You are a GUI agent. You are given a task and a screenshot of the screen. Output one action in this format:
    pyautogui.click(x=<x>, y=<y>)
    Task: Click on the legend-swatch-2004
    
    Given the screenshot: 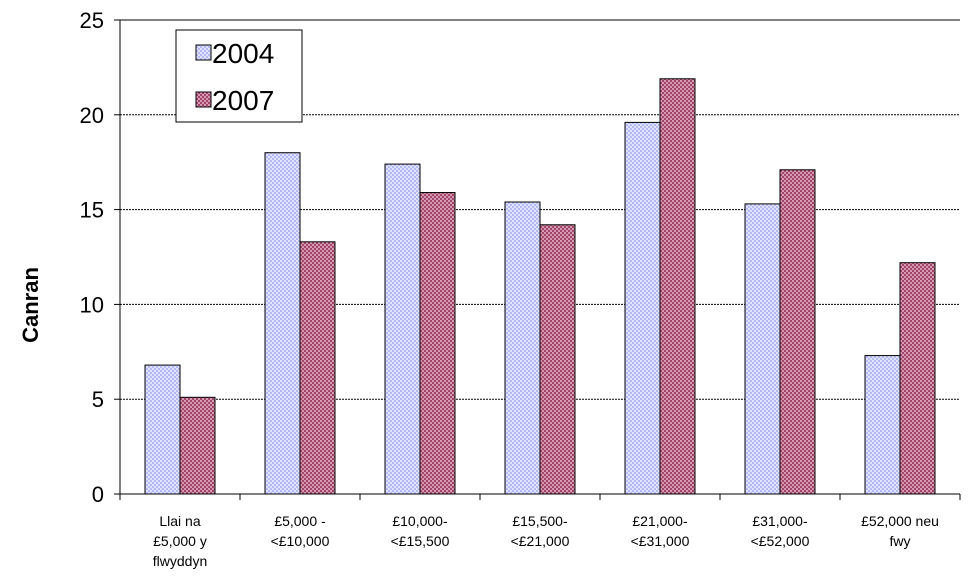 What is the action you would take?
    pyautogui.click(x=203, y=52)
    